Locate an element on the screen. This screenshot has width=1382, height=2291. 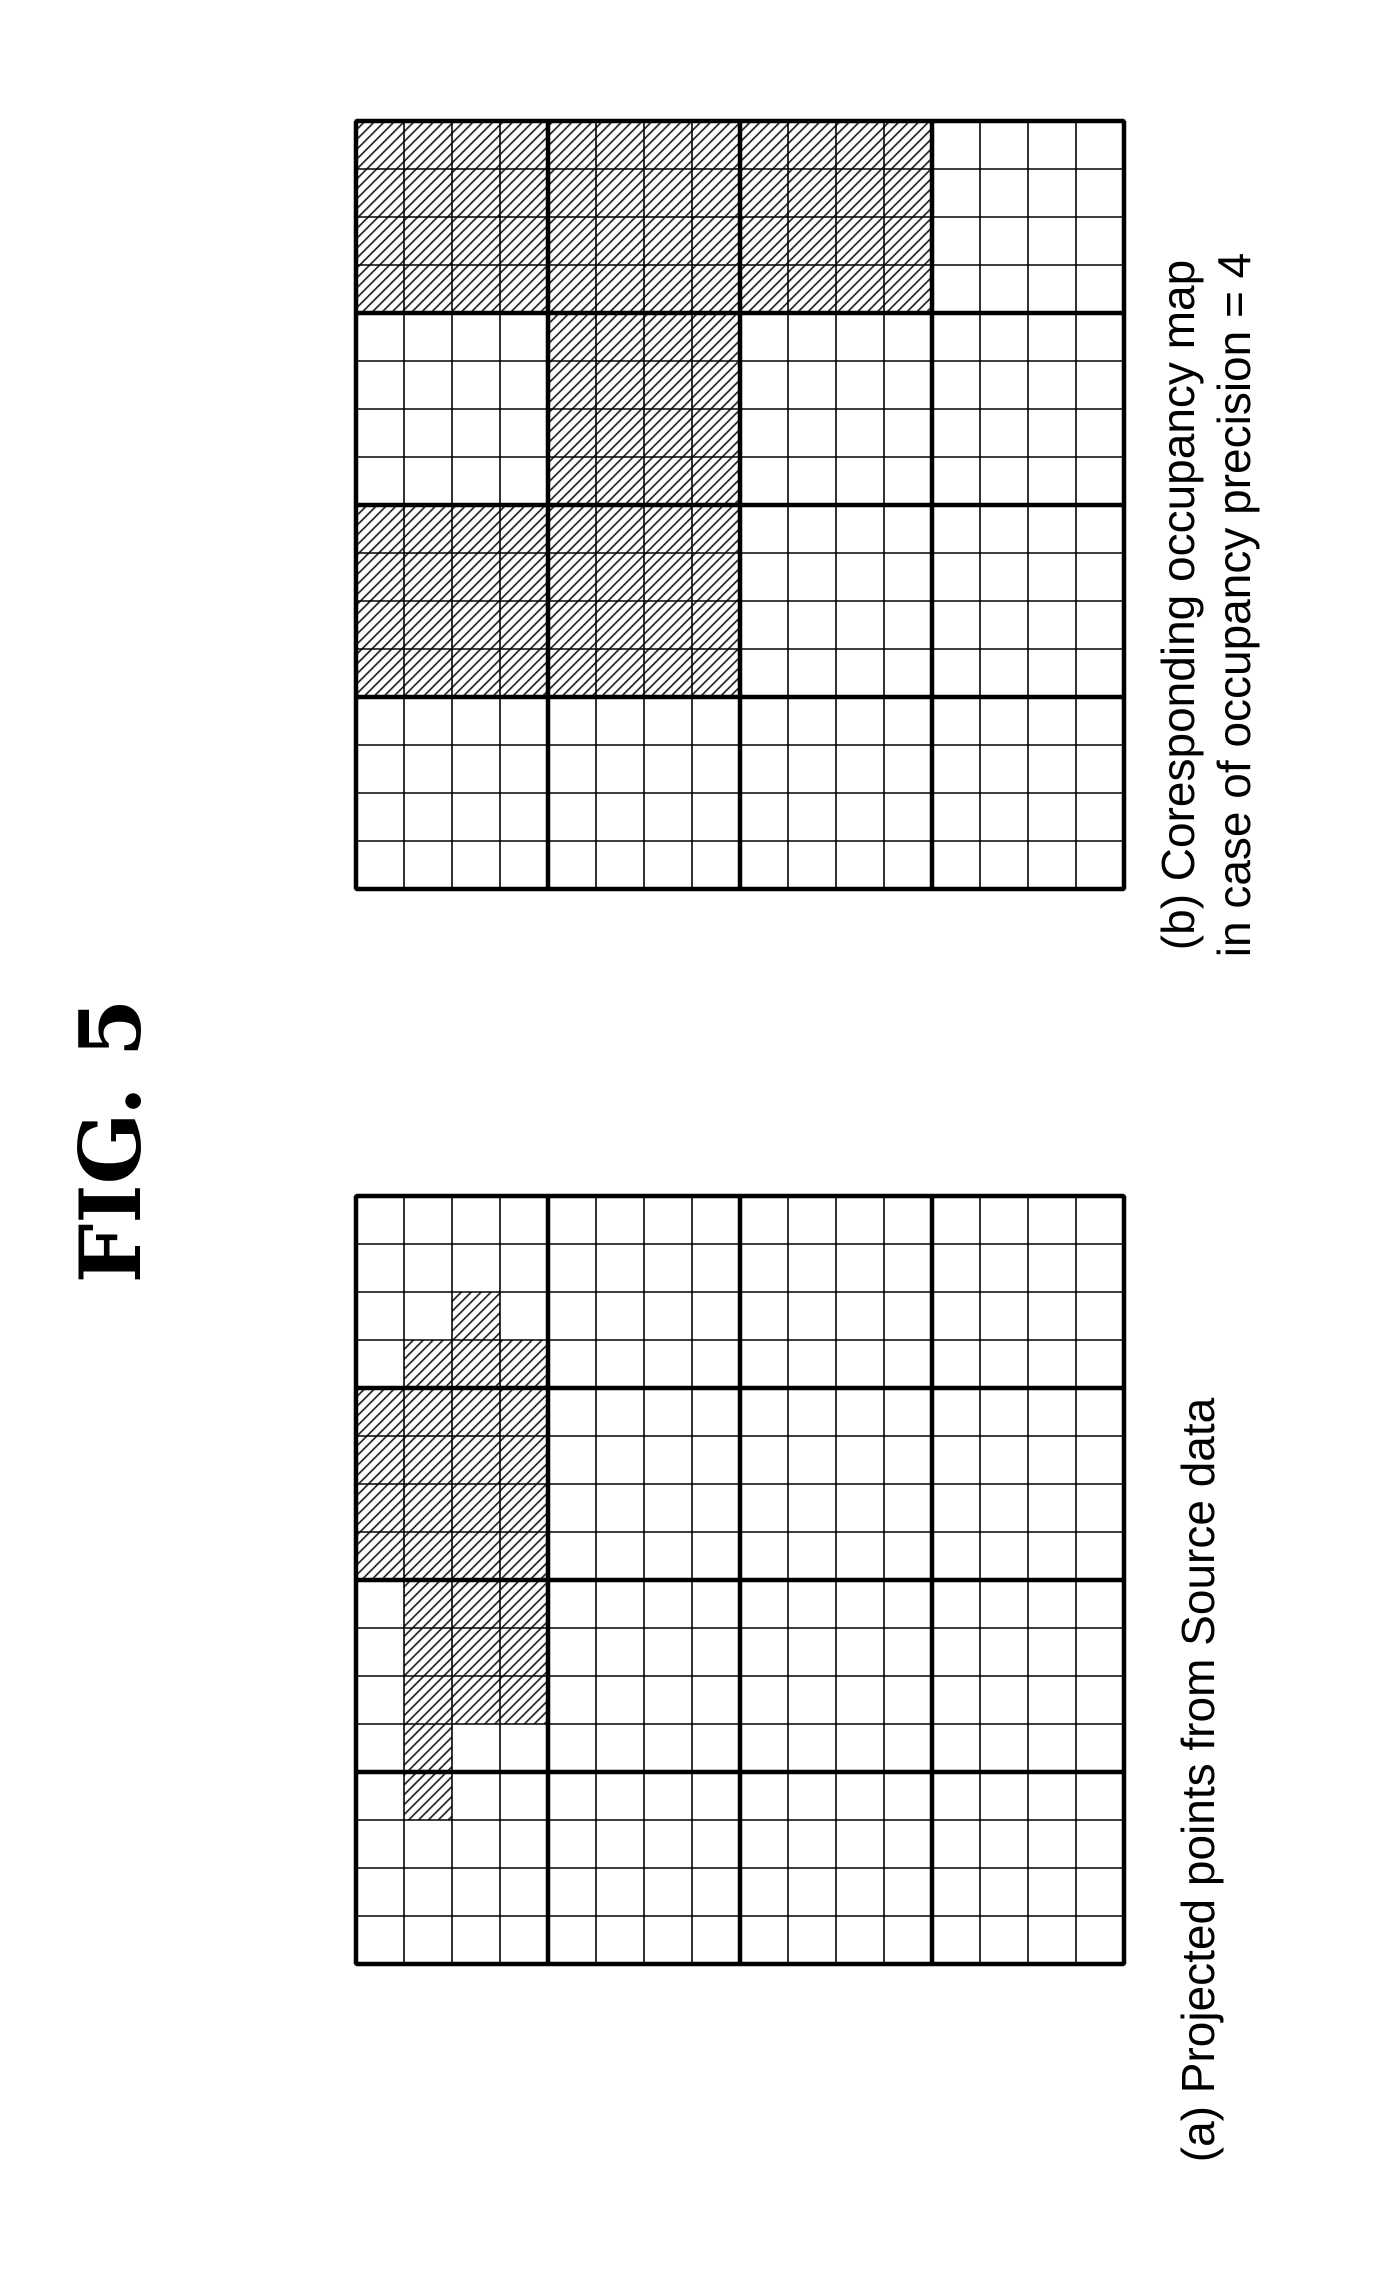
panel-a-caption: (a) Projected points from Source data is located at coordinates (1198, 1779).